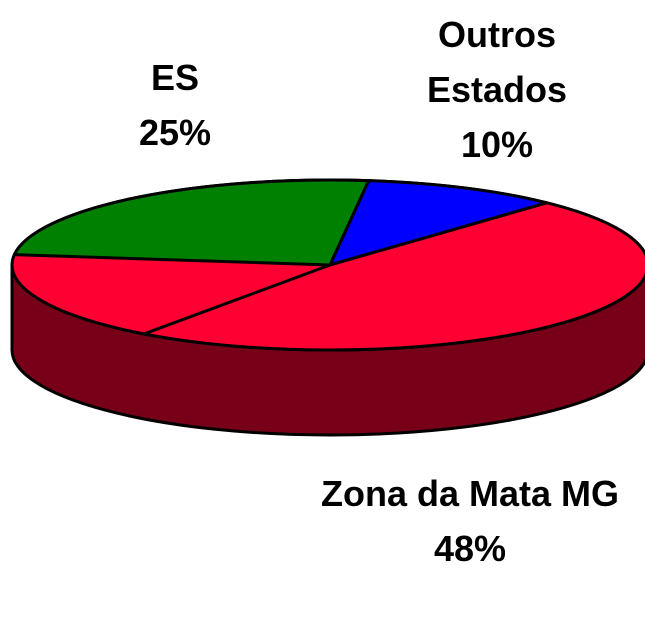  I want to click on slice-value: 10%, so click(497, 144).